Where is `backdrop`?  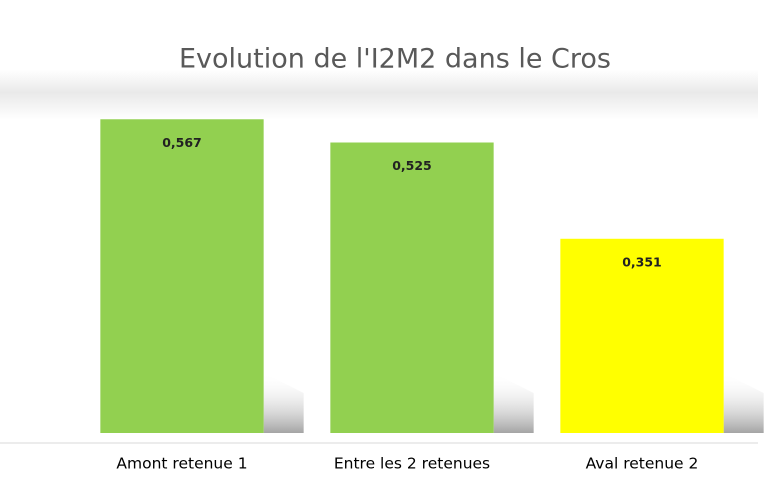 backdrop is located at coordinates (379, 95).